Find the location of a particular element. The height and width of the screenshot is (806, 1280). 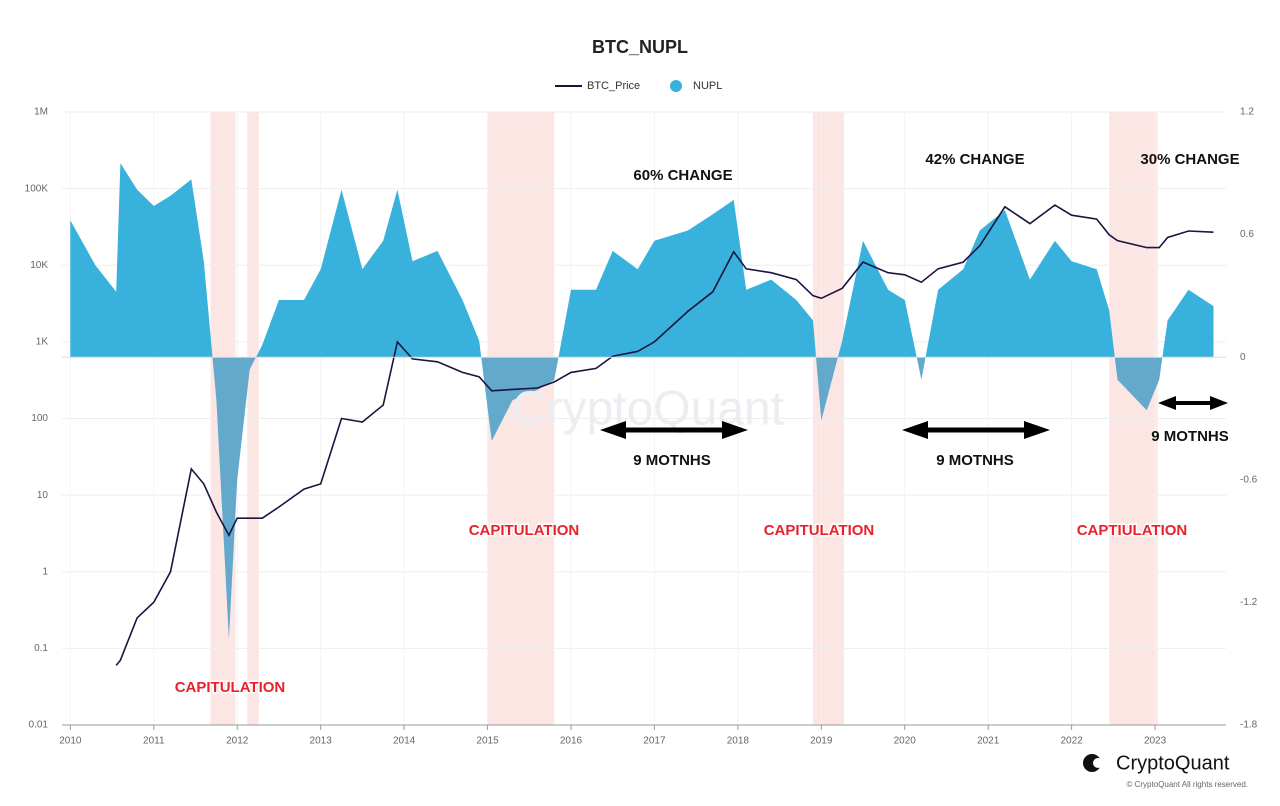

legend-dot is located at coordinates (676, 86).